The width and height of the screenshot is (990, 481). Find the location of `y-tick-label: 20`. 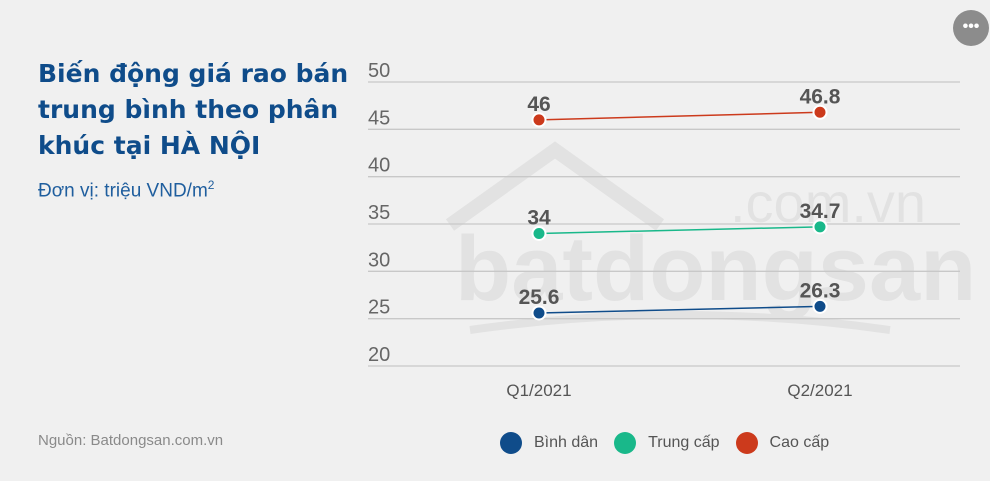

y-tick-label: 20 is located at coordinates (379, 355).